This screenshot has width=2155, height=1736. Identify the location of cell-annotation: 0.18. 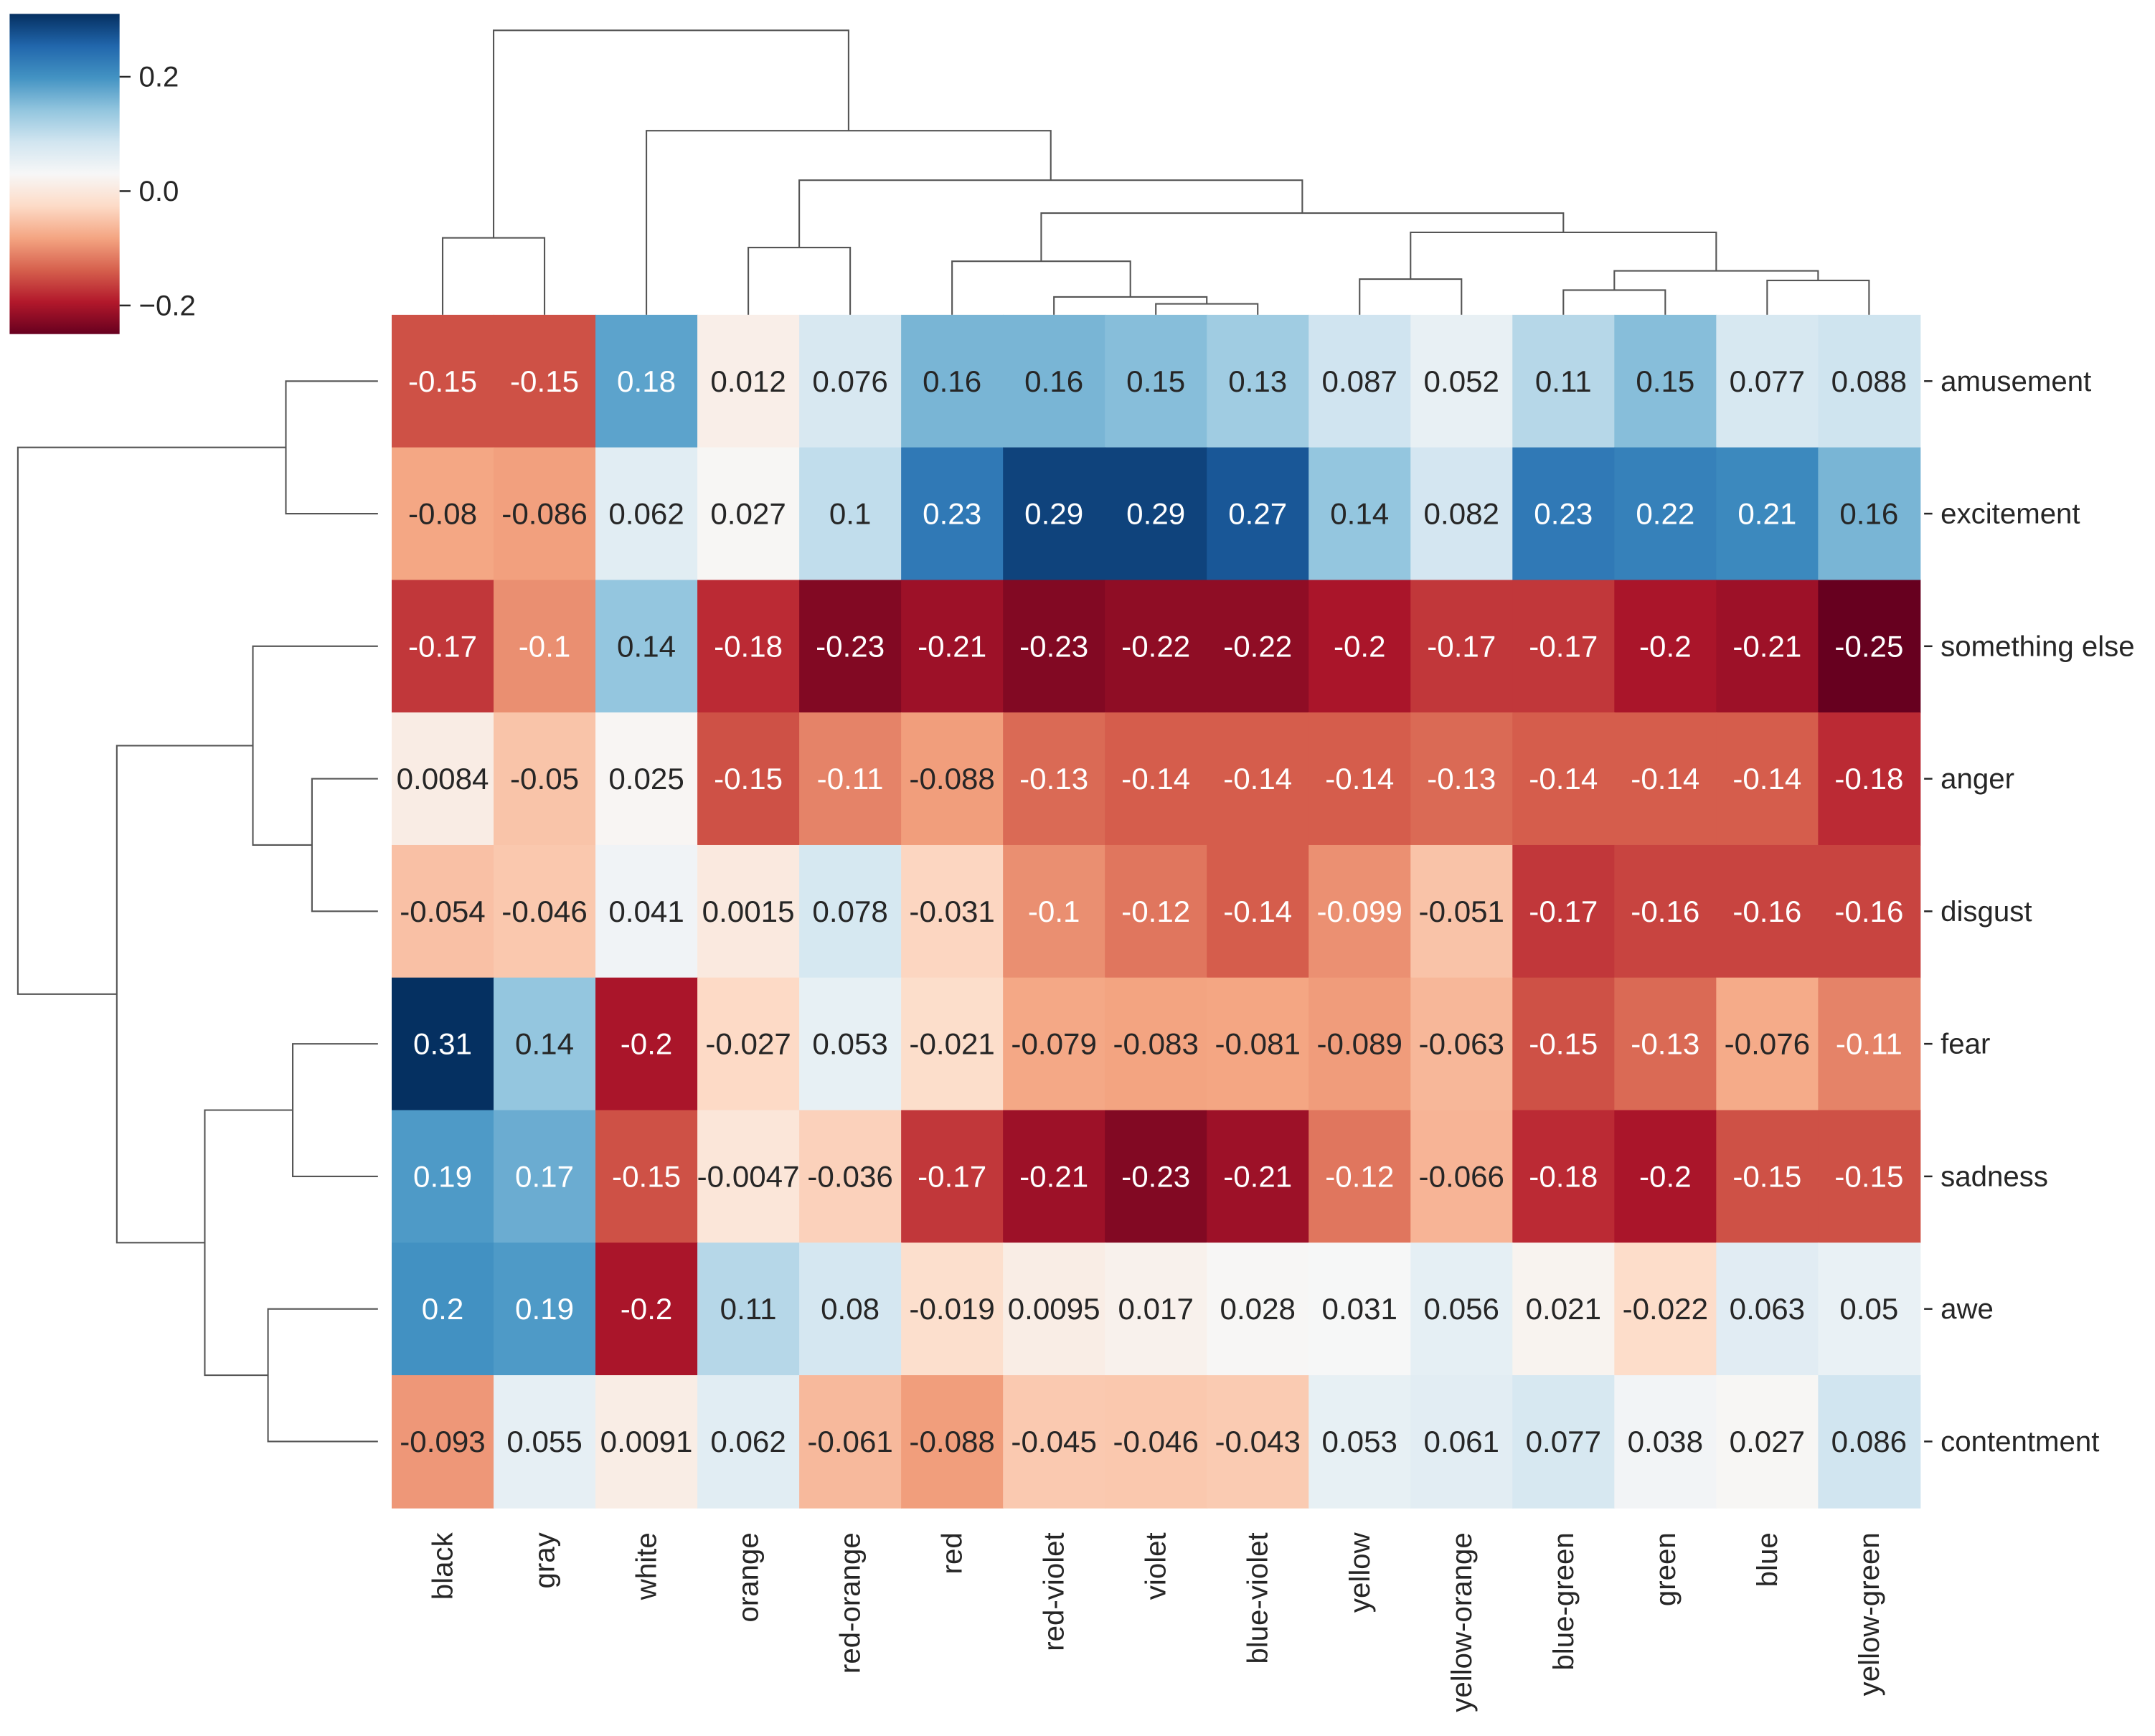
(646, 381).